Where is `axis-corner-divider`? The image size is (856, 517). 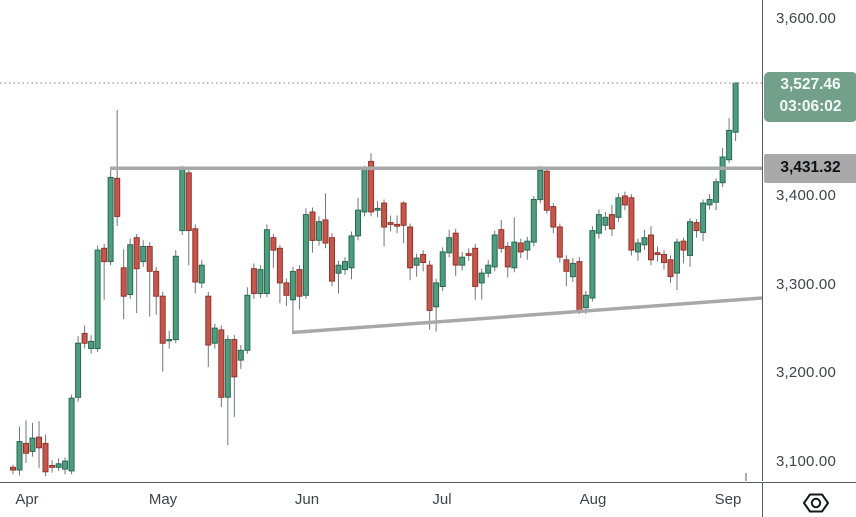 axis-corner-divider is located at coordinates (762, 500).